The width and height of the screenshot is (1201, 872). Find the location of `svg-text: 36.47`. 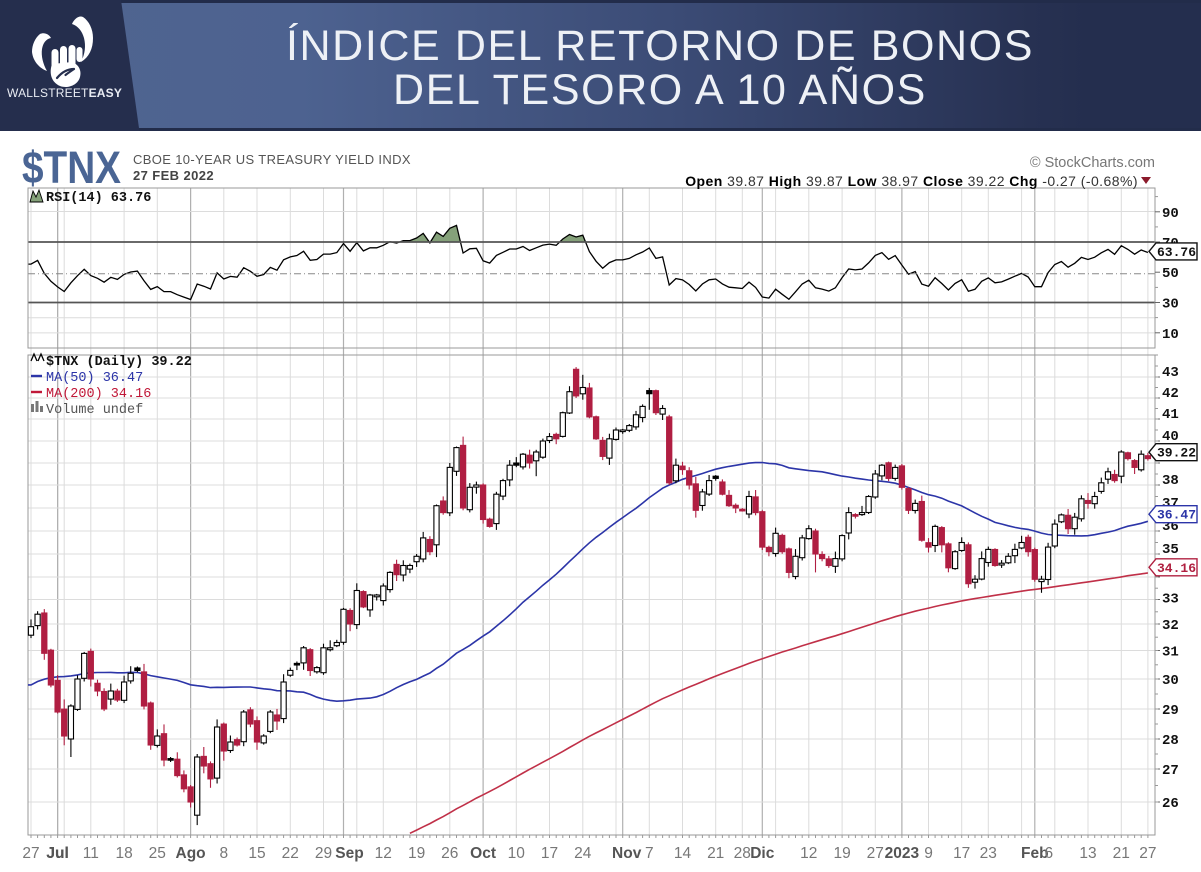

svg-text: 36.47 is located at coordinates (1176, 515).